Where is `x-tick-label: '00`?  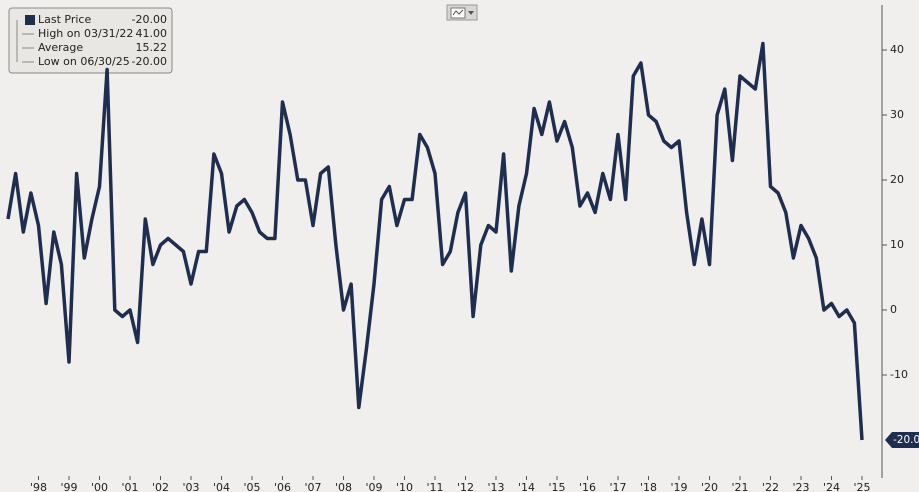
x-tick-label: '00 is located at coordinates (99, 486).